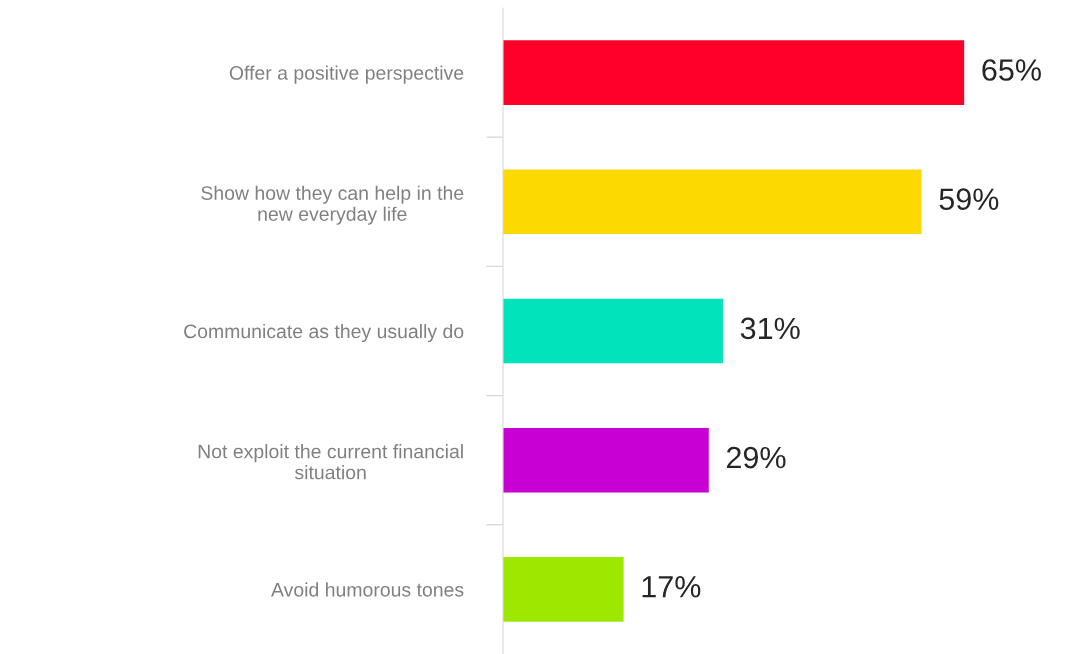 This screenshot has width=1071, height=654. What do you see at coordinates (756, 457) in the screenshot?
I see `data-label: 29%` at bounding box center [756, 457].